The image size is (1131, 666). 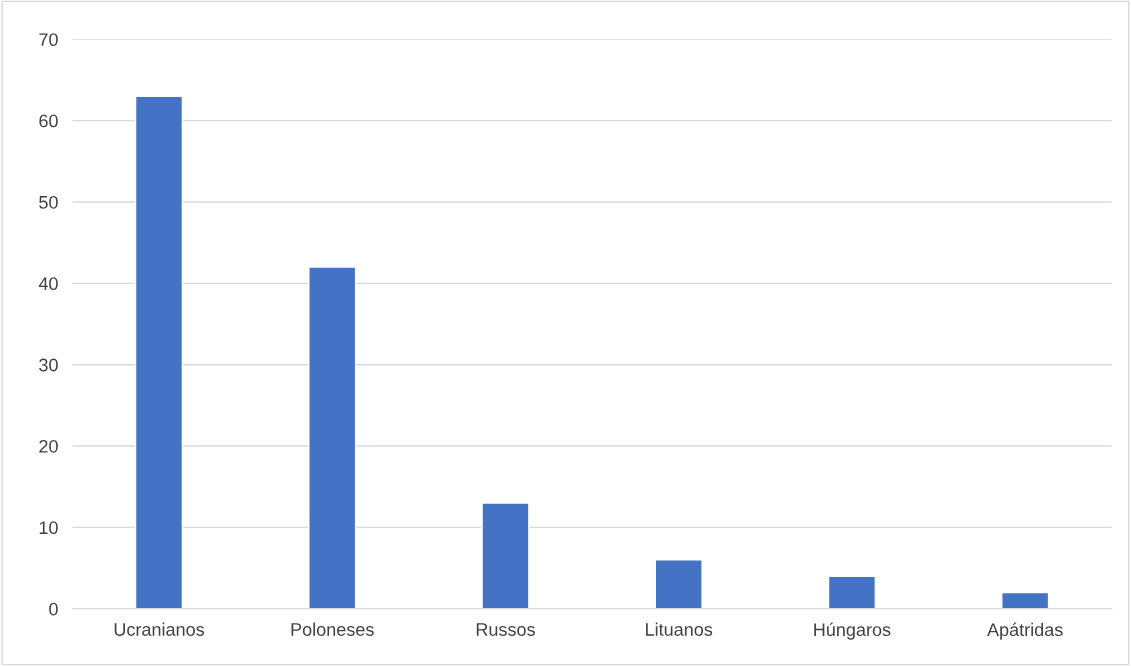 What do you see at coordinates (48, 121) in the screenshot?
I see `y-tick-label: 60` at bounding box center [48, 121].